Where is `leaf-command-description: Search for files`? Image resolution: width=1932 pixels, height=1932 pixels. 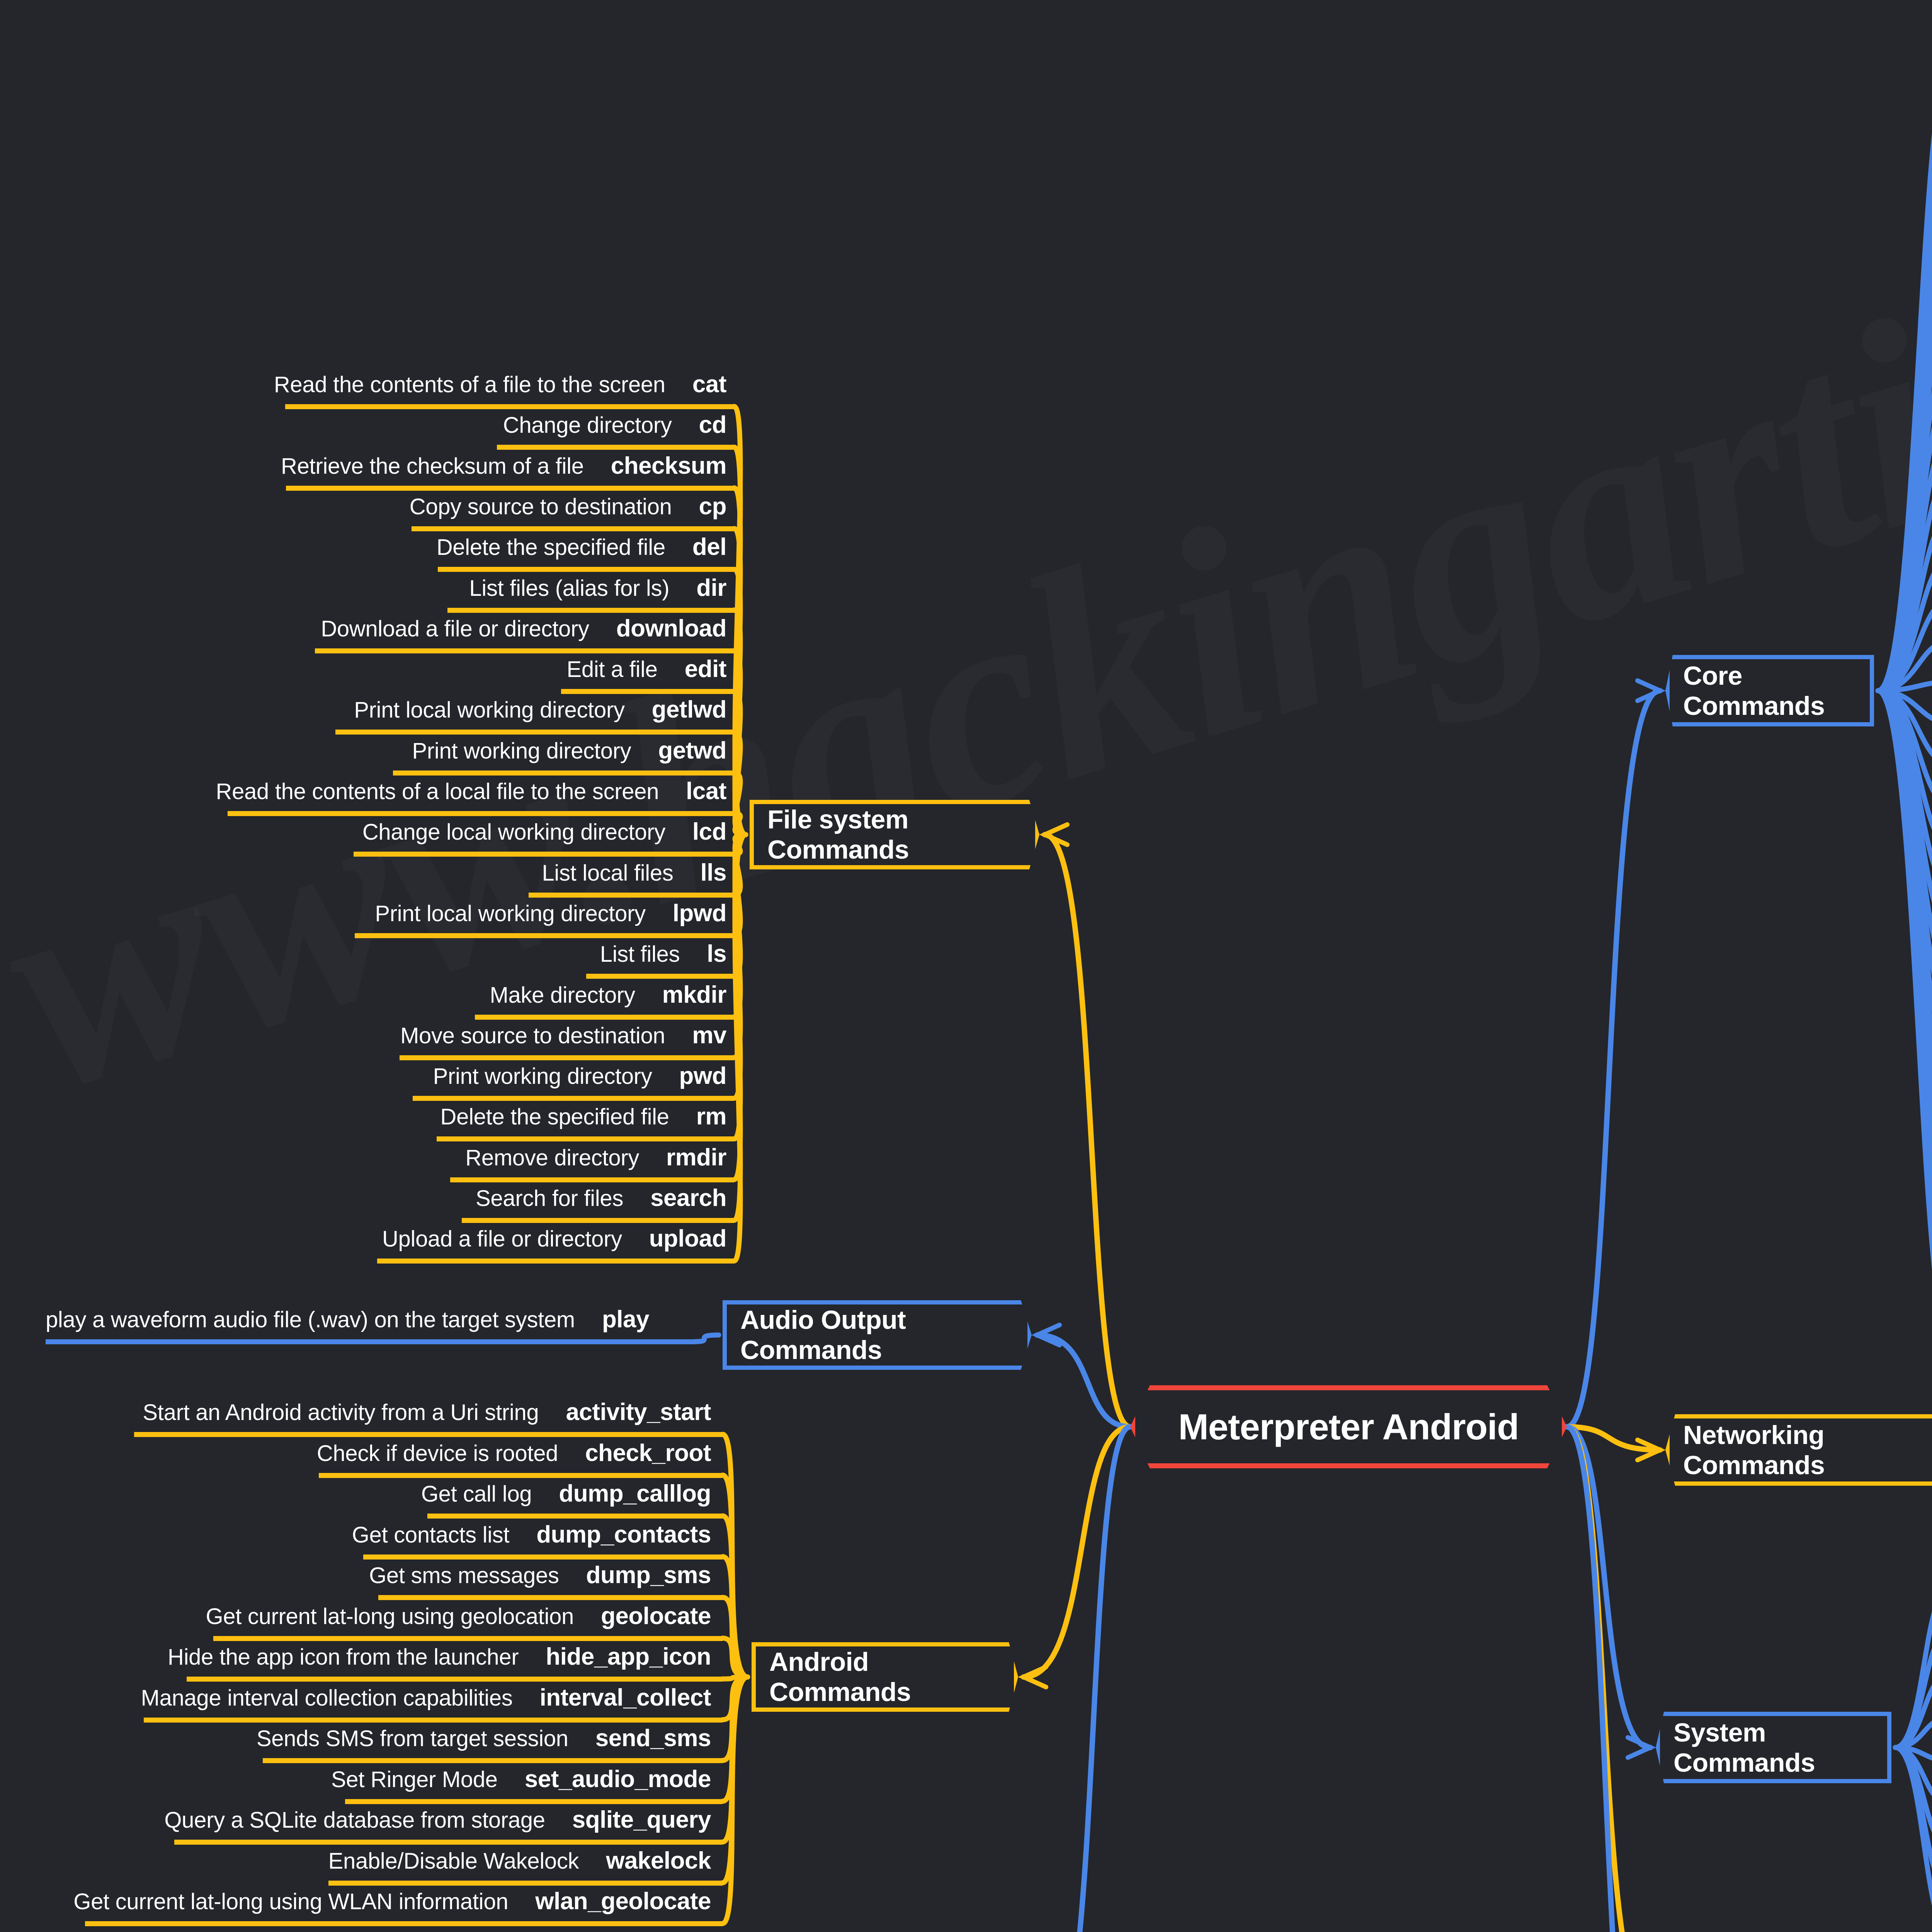
leaf-command-description: Search for files is located at coordinates (550, 1198).